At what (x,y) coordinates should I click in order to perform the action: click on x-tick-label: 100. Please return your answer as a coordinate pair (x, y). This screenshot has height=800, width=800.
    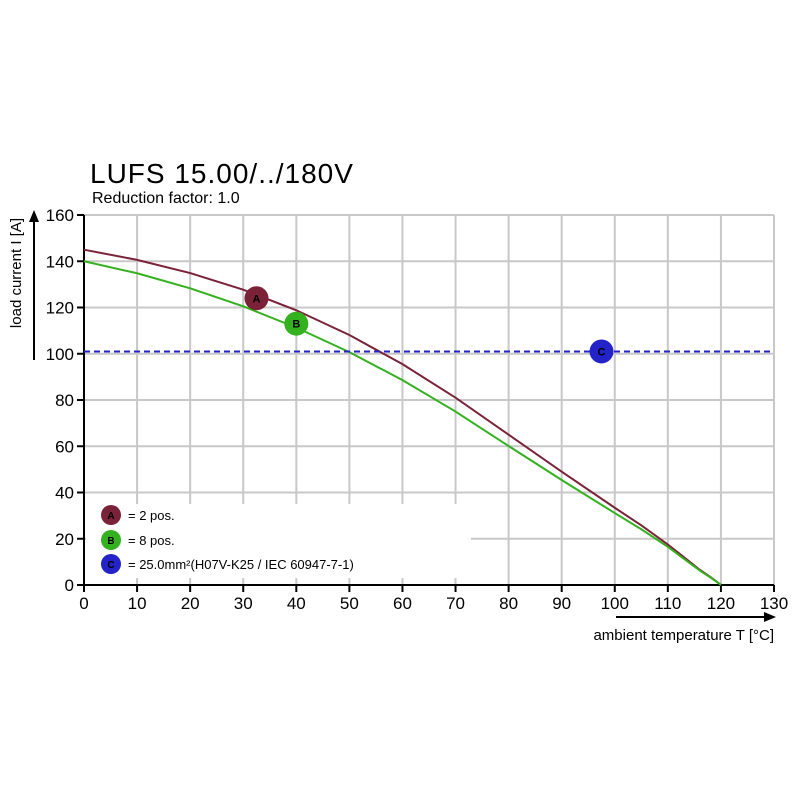
    Looking at the image, I should click on (615, 603).